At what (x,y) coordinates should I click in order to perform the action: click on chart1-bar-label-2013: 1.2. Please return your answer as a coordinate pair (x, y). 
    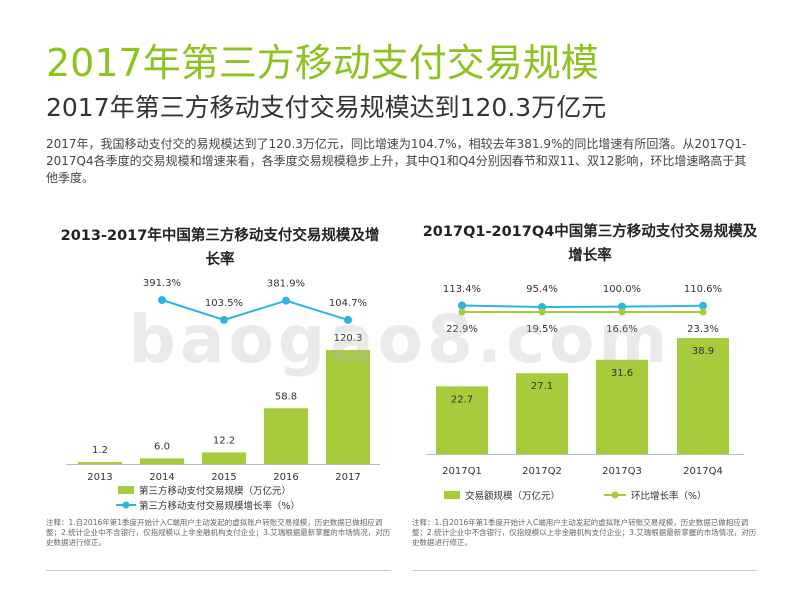
    Looking at the image, I should click on (100, 450).